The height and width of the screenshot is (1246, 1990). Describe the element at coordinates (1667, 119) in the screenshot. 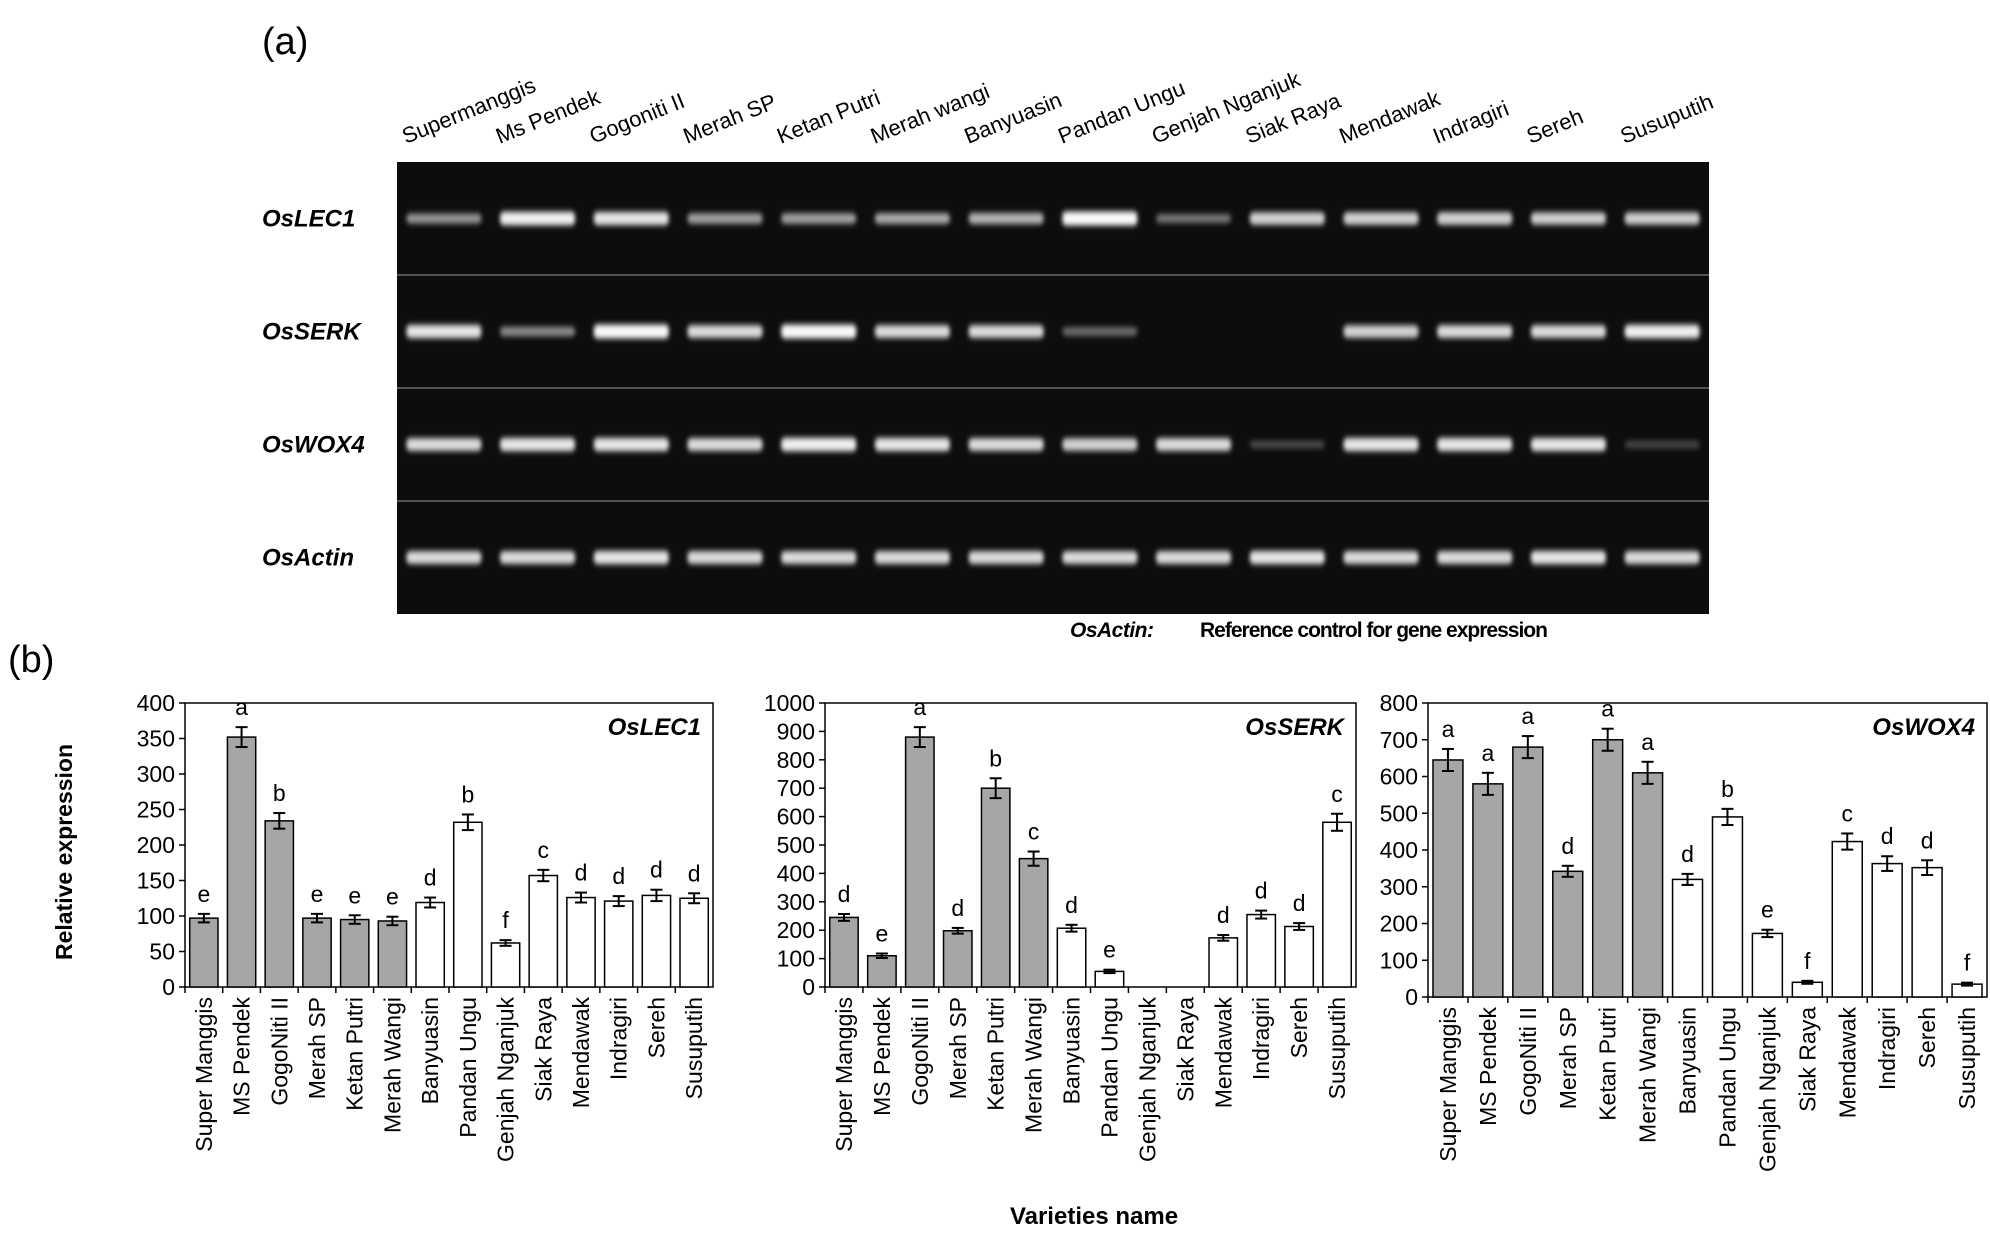

I see `lane-label: Susuputih` at that location.